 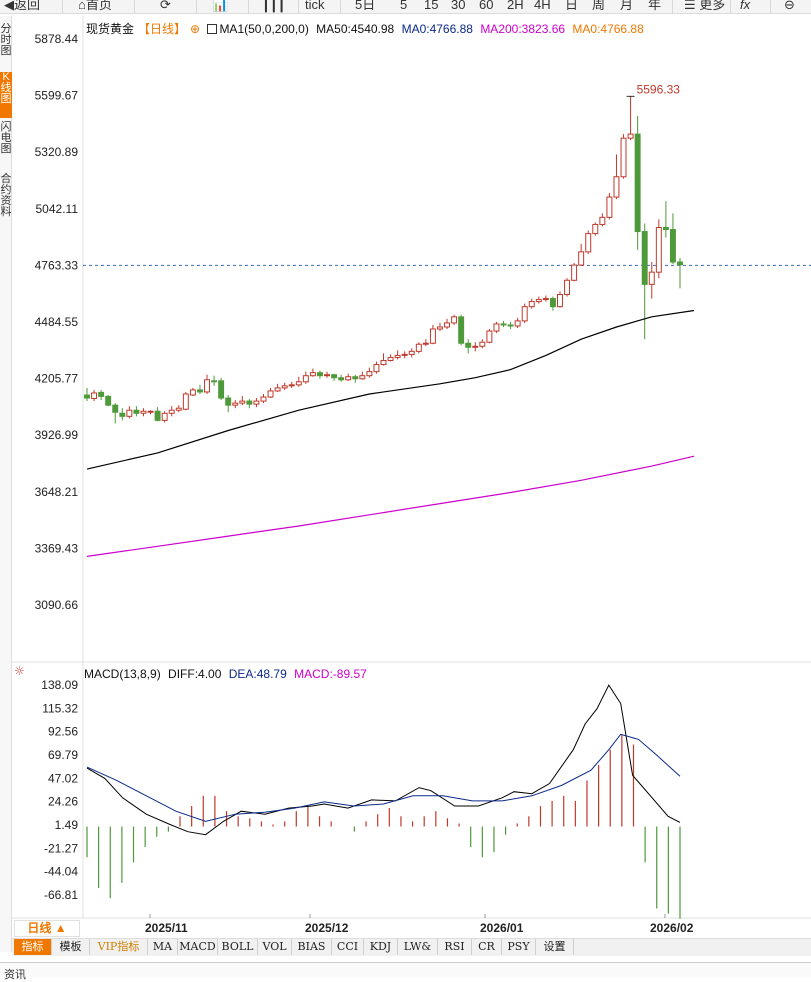 I want to click on candle-icon: ┃┃┃, so click(x=274, y=6).